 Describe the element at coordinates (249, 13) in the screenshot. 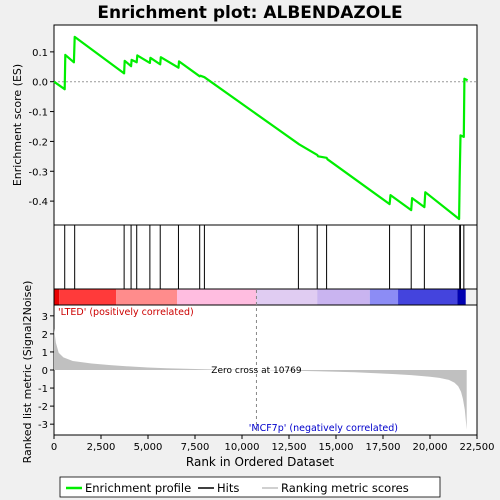

I see `chart-title: Enrichment plot: ALBENDAZOLE` at that location.